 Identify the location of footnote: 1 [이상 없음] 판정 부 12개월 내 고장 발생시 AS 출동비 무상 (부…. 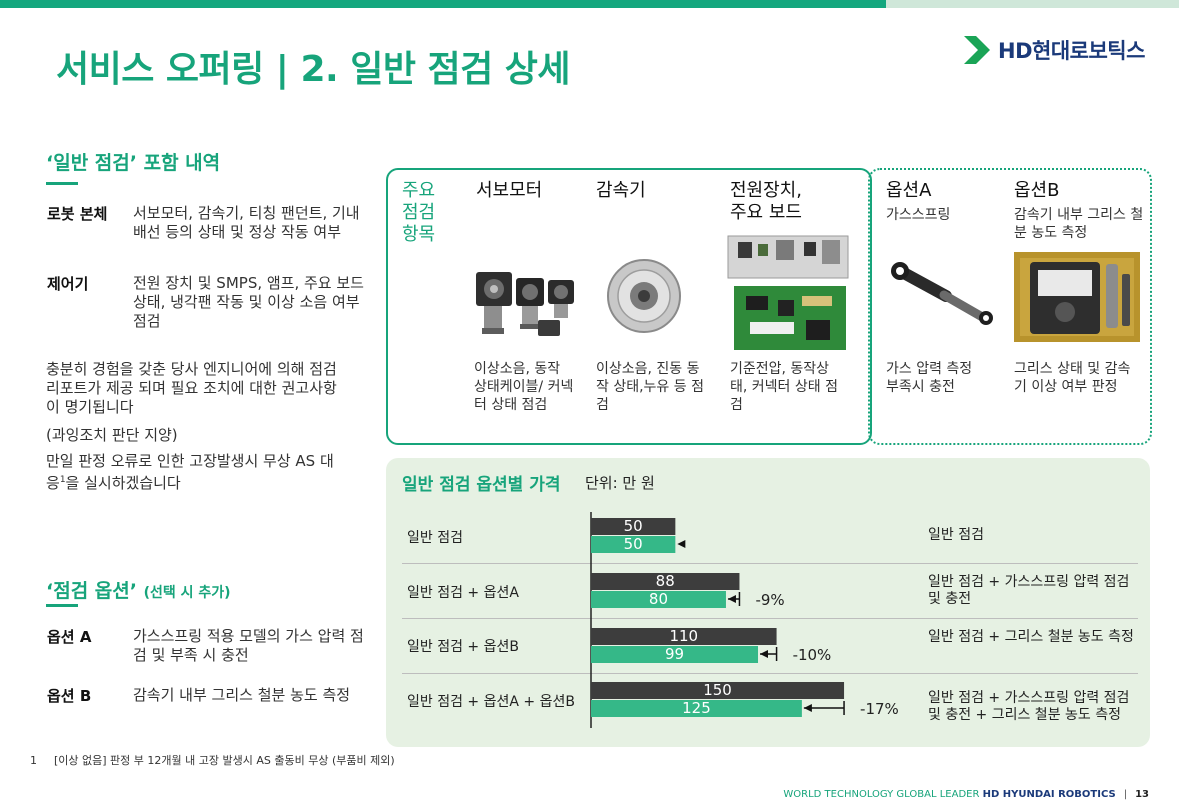
(212, 760).